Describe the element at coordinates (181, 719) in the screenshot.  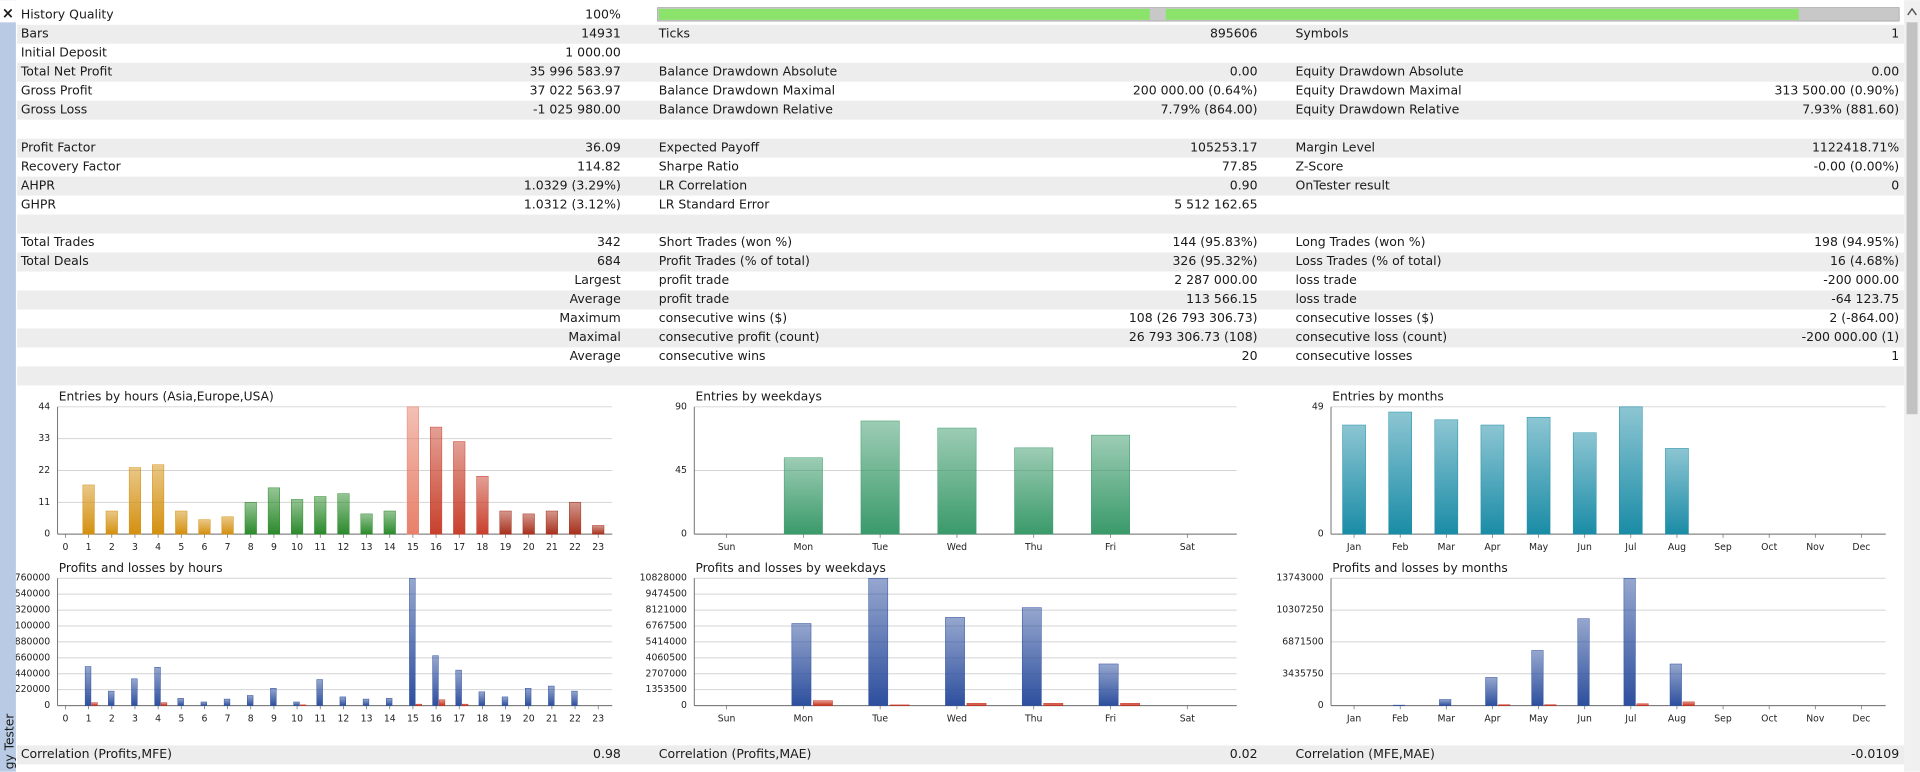
I see `x-tick-label: 5` at that location.